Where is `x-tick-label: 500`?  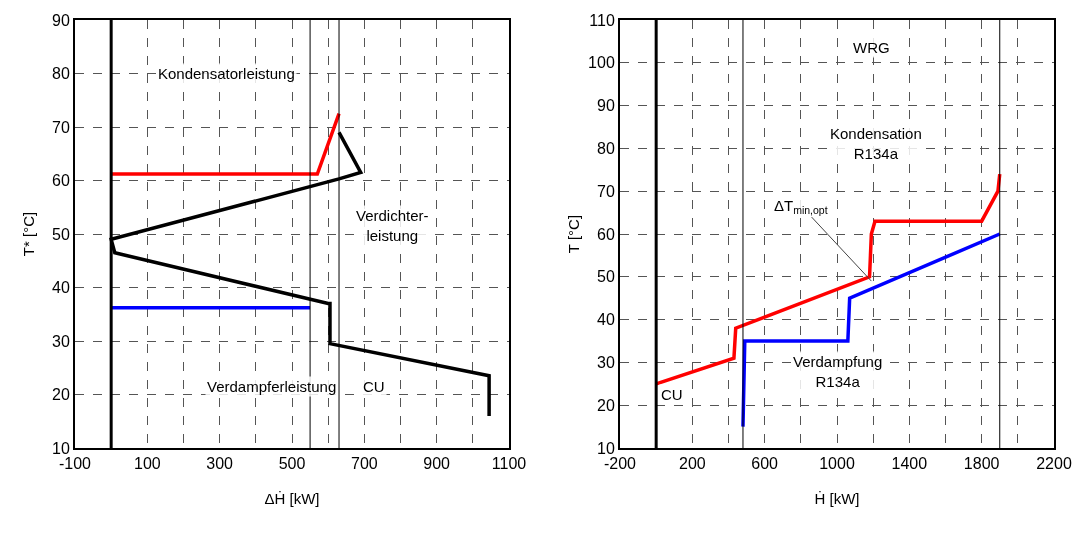
x-tick-label: 500 is located at coordinates (292, 464).